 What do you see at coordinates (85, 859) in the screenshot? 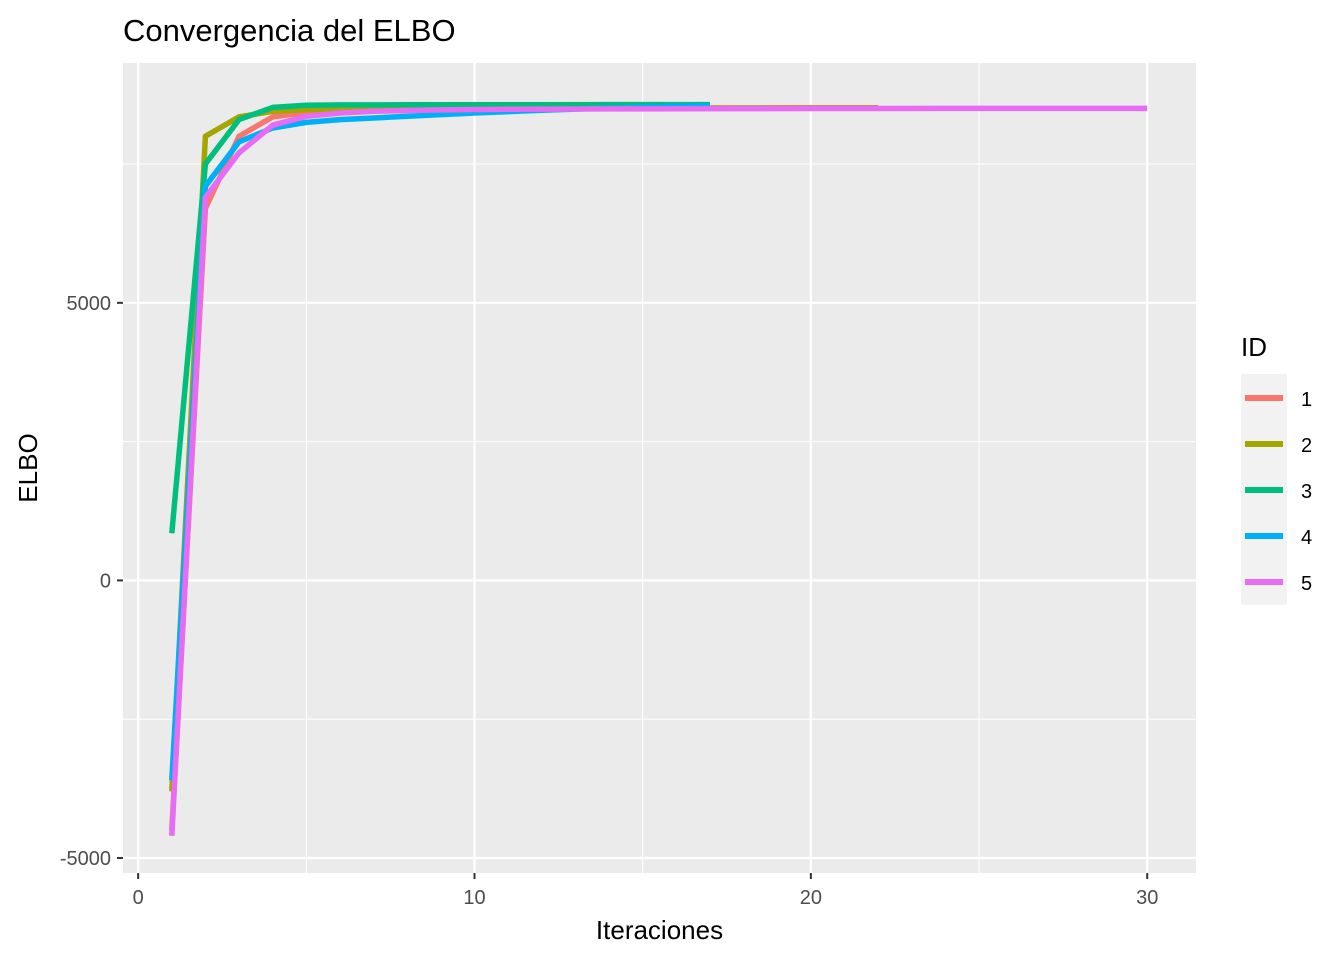
I see `y-tick-label: -5000` at bounding box center [85, 859].